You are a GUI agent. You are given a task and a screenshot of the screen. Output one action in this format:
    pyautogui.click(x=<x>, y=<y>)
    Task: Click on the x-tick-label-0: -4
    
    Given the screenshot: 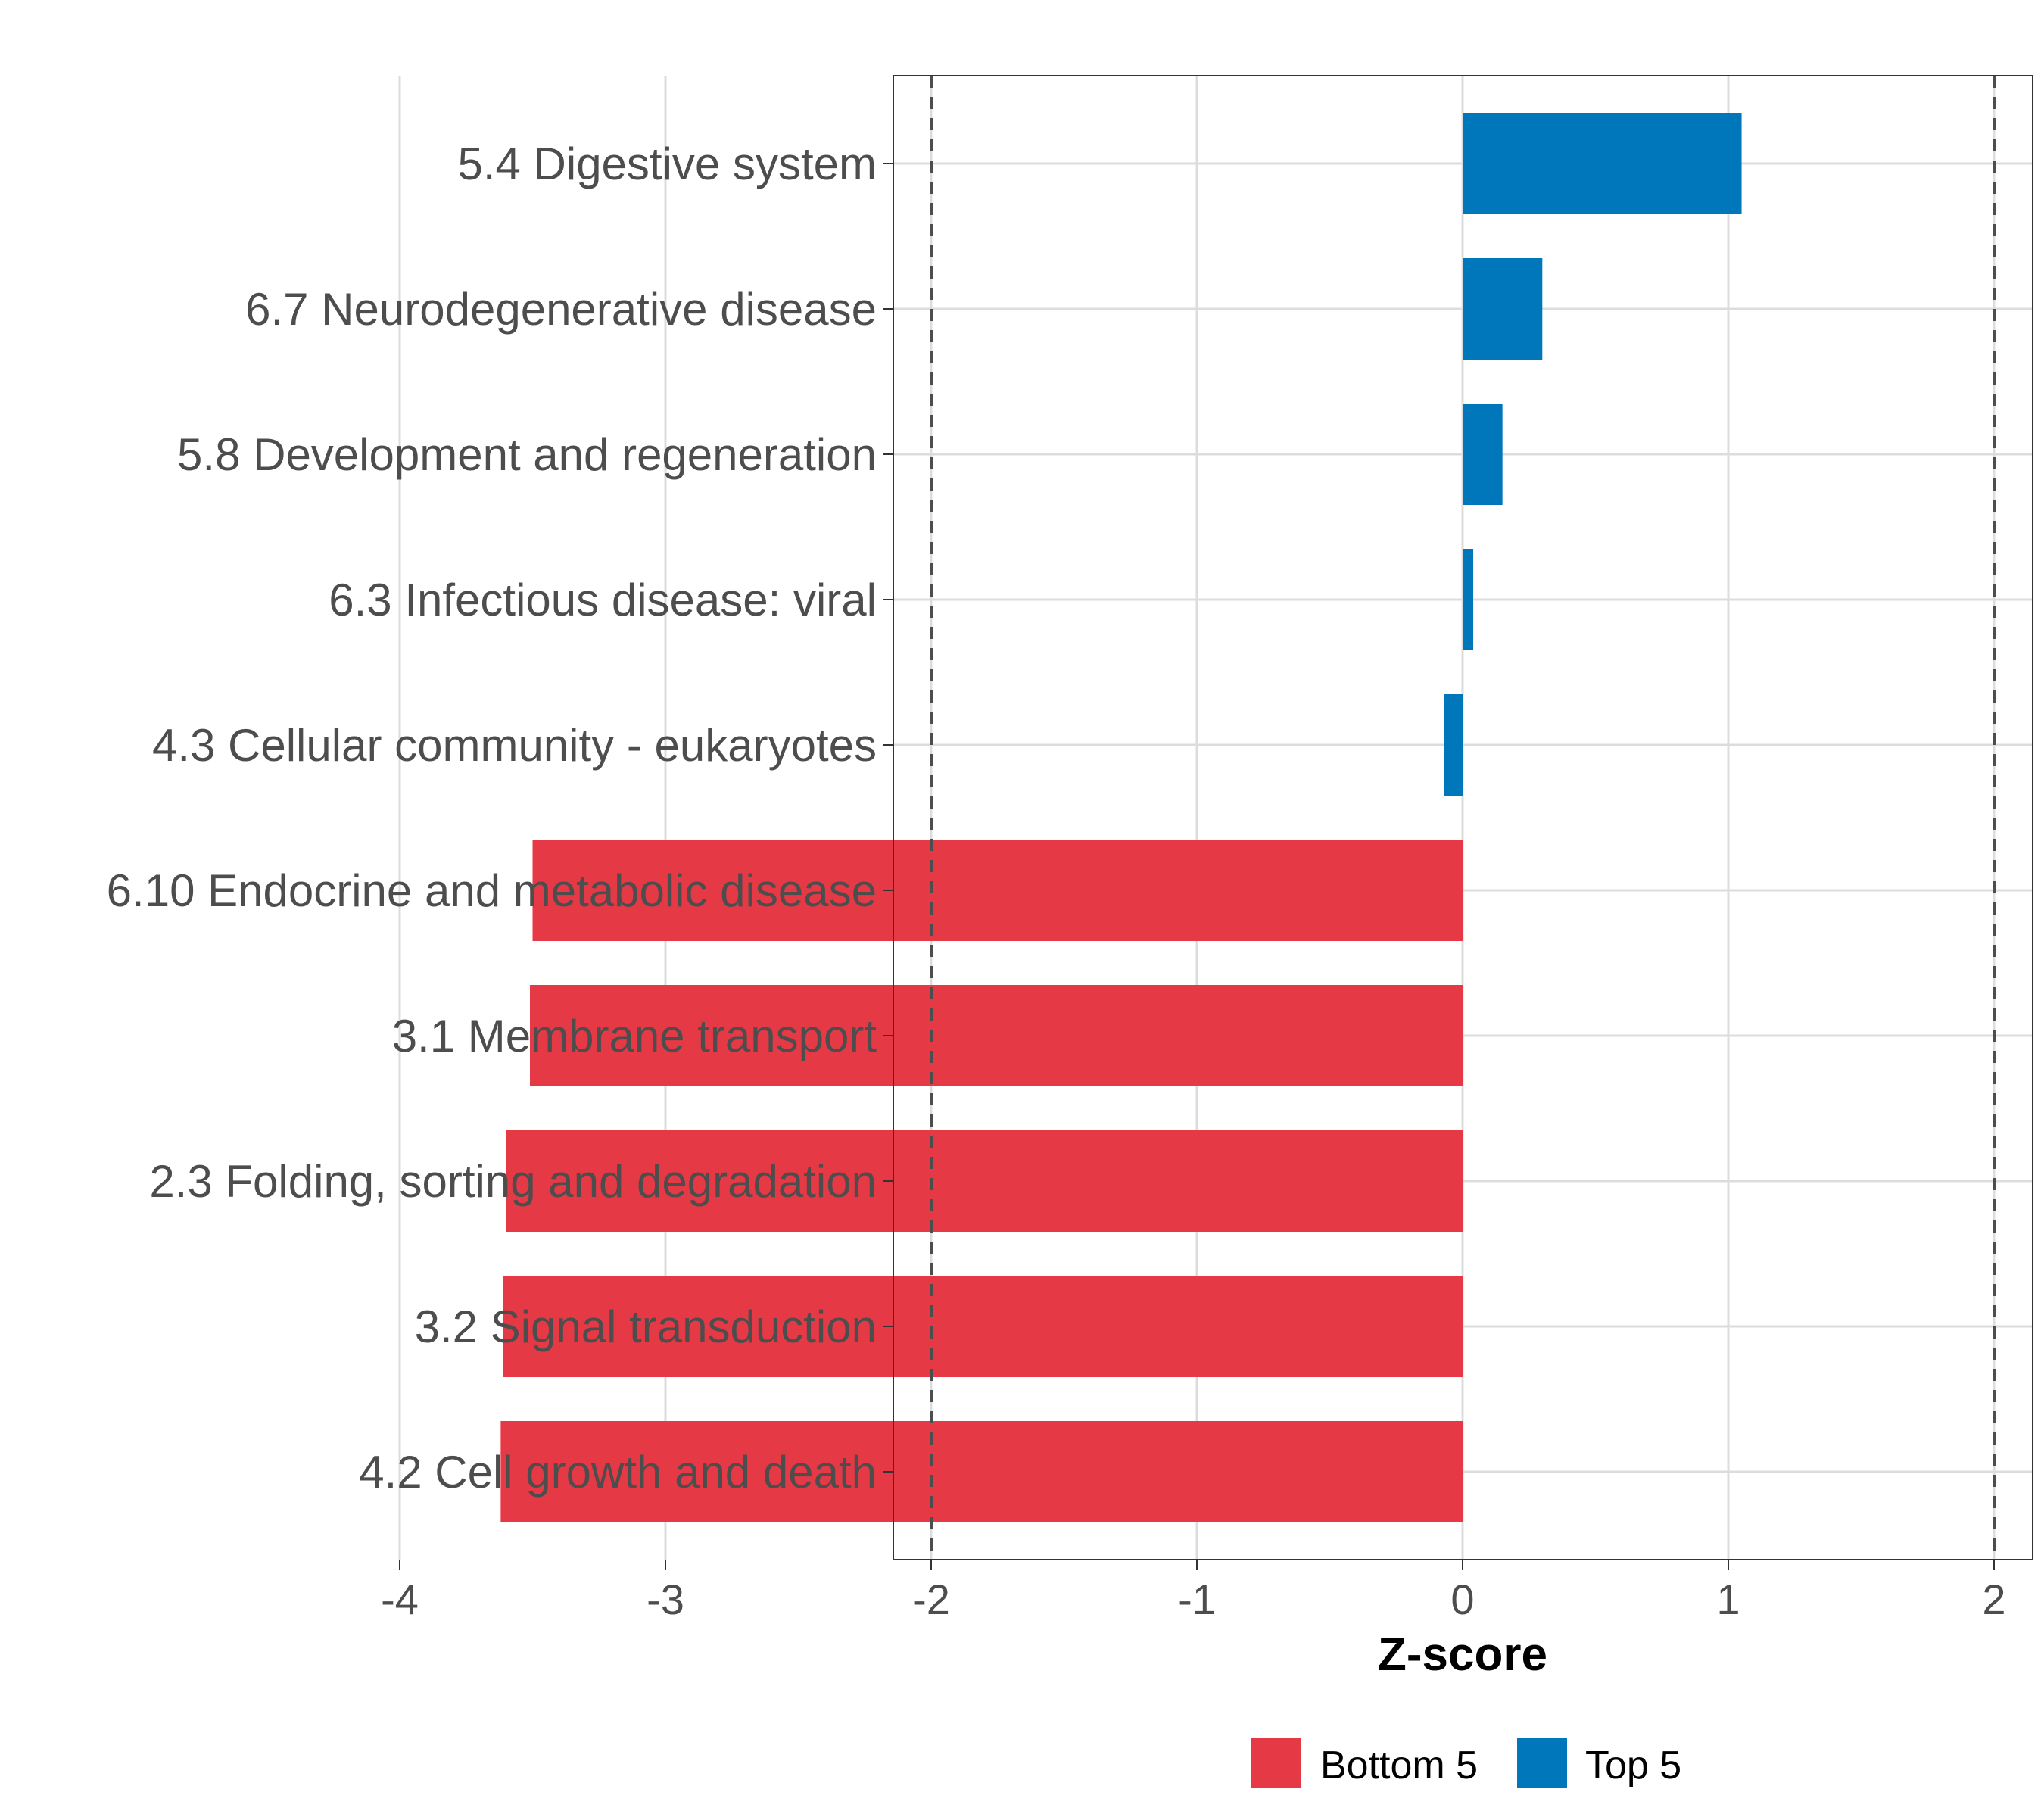 What is the action you would take?
    pyautogui.click(x=400, y=1599)
    